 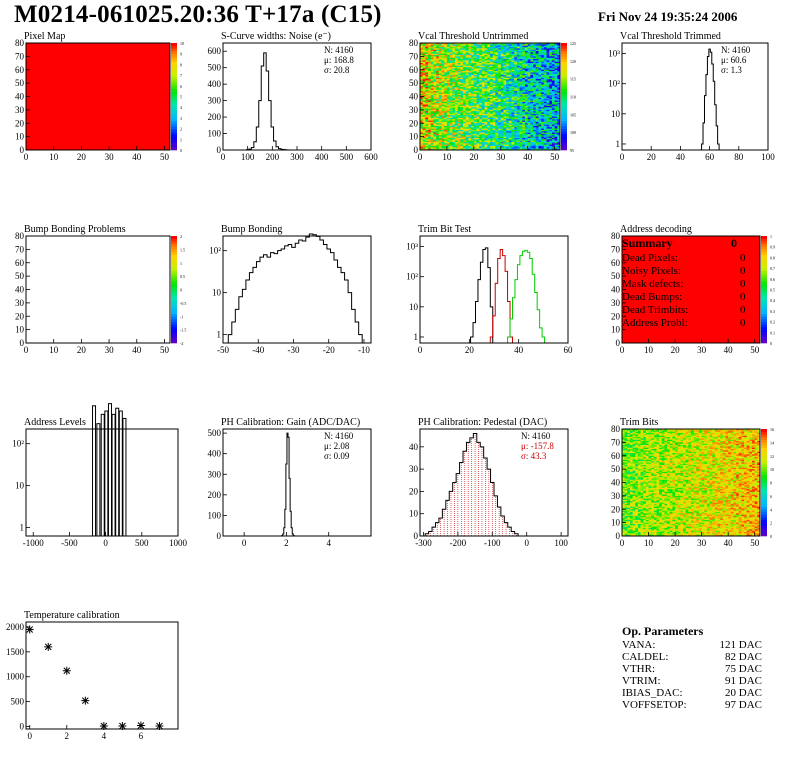 What do you see at coordinates (20, 137) in the screenshot?
I see `y-tick-label: 10` at bounding box center [20, 137].